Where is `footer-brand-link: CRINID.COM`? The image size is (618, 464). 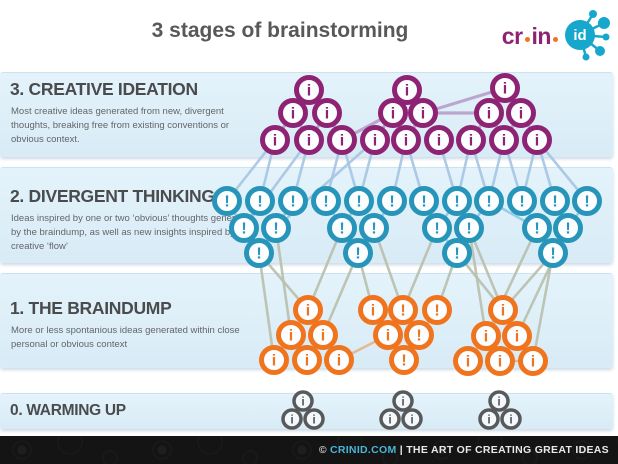
footer-brand-link: CRINID.COM is located at coordinates (363, 450).